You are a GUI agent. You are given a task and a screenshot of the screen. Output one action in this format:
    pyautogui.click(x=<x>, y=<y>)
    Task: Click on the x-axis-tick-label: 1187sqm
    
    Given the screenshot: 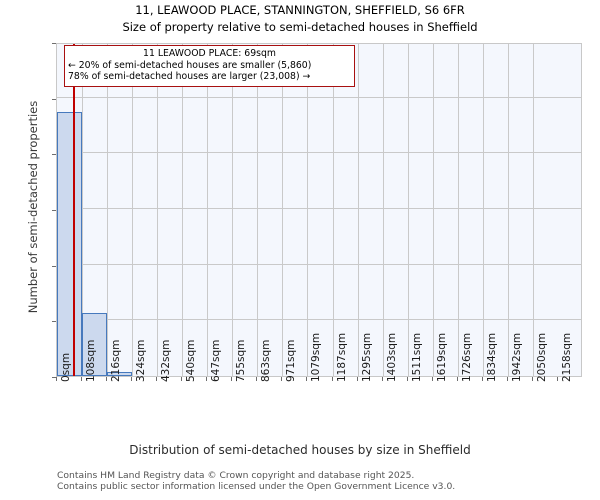 What is the action you would take?
    pyautogui.click(x=341, y=357)
    